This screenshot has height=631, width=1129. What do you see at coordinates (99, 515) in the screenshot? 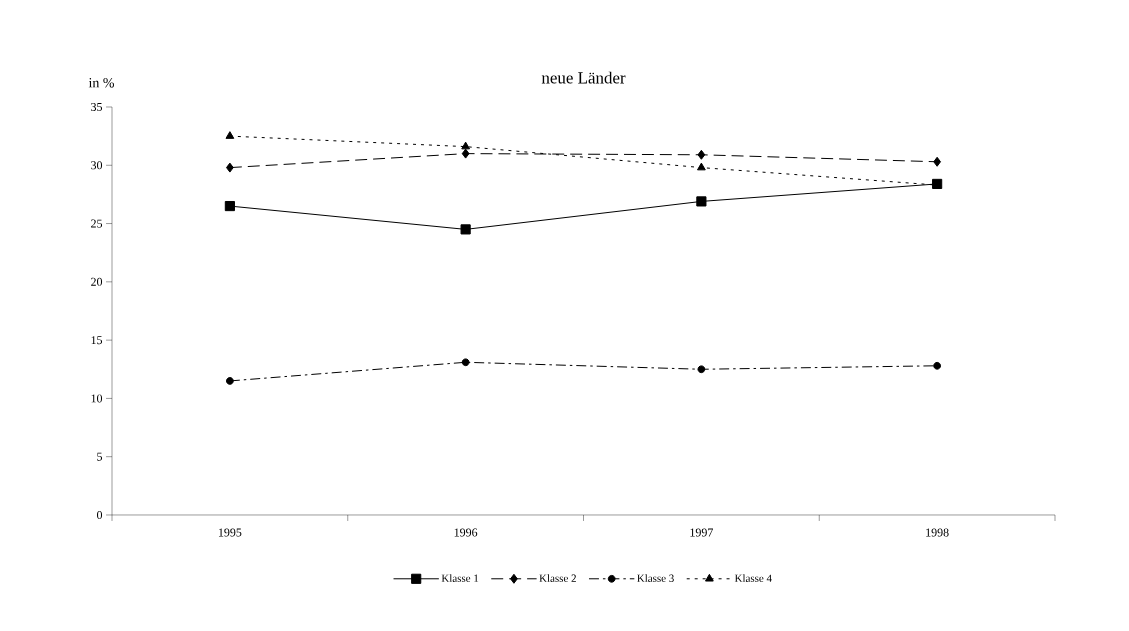
I see `y-tick-label: 0` at bounding box center [99, 515].